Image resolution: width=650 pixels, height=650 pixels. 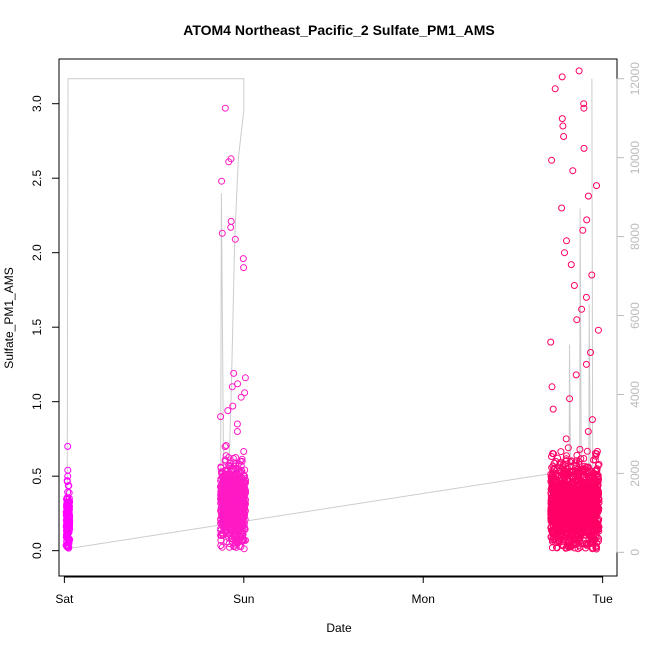 What do you see at coordinates (37, 252) in the screenshot?
I see `y-tick-label: 2.0` at bounding box center [37, 252].